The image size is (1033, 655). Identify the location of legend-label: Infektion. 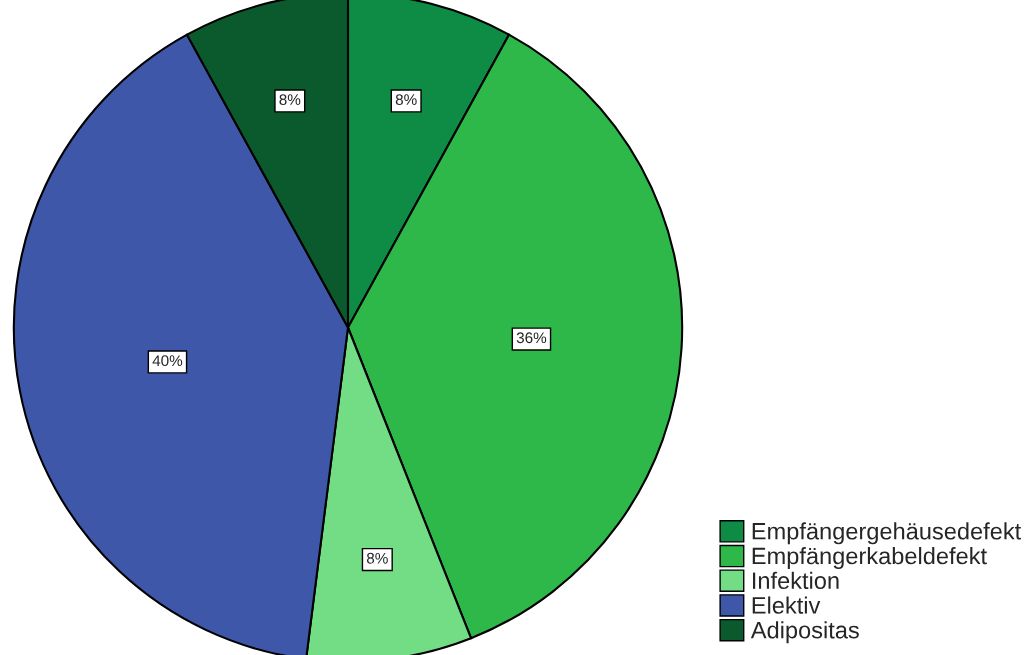
(795, 580).